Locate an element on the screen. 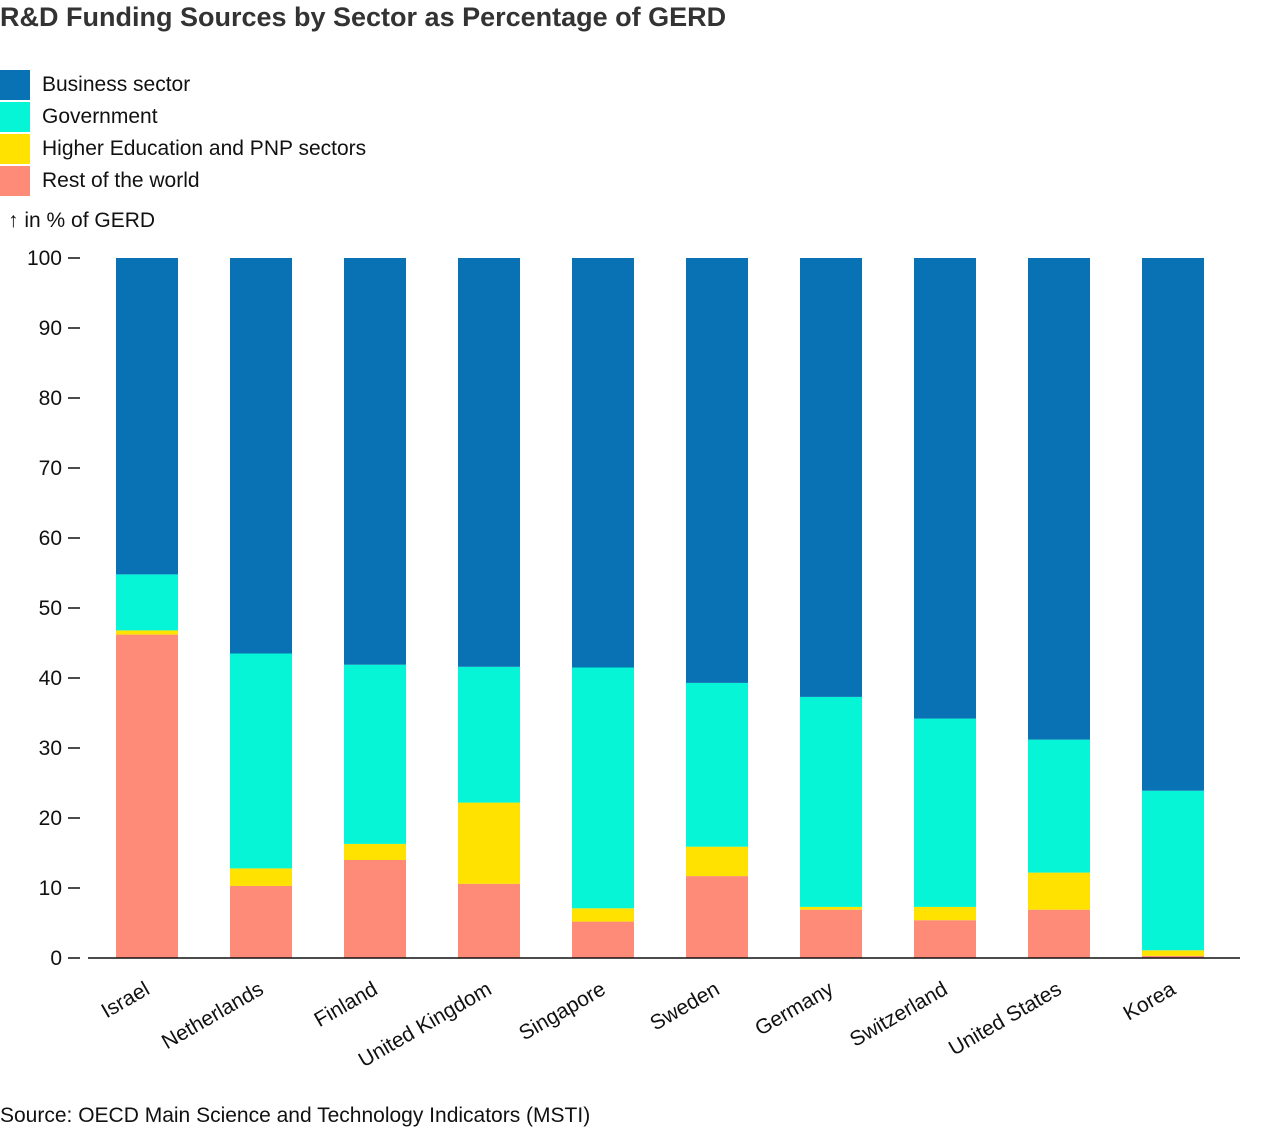 Image resolution: width=1280 pixels, height=1130 pixels. legend-item: Business sector is located at coordinates (183, 85).